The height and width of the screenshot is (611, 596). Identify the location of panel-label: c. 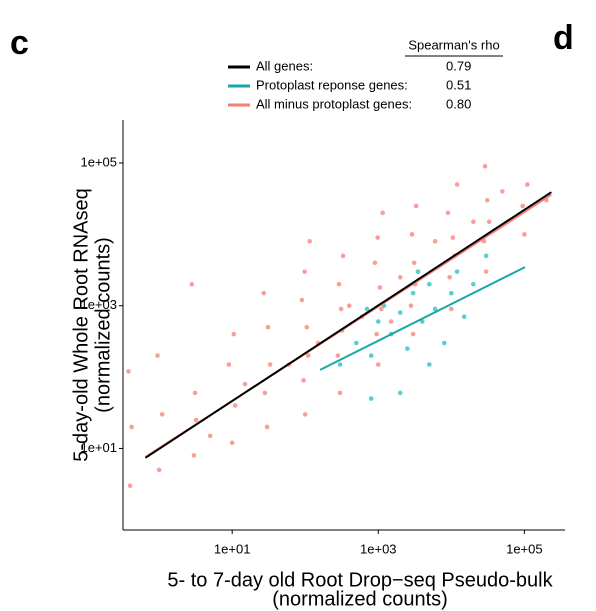
(19, 43).